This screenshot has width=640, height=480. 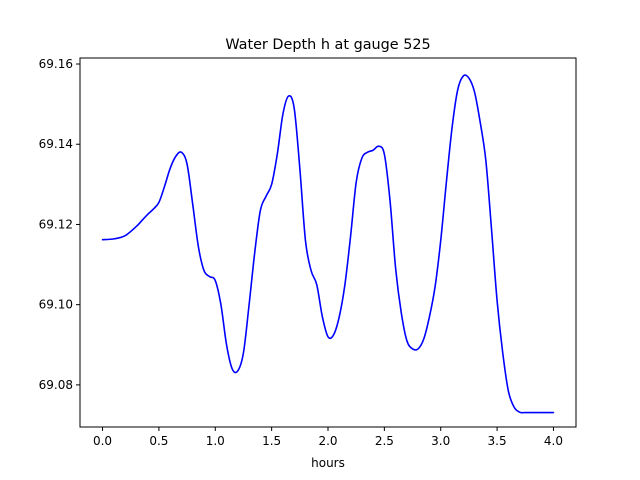 What do you see at coordinates (56, 305) in the screenshot?
I see `y-tick-label: 69.10` at bounding box center [56, 305].